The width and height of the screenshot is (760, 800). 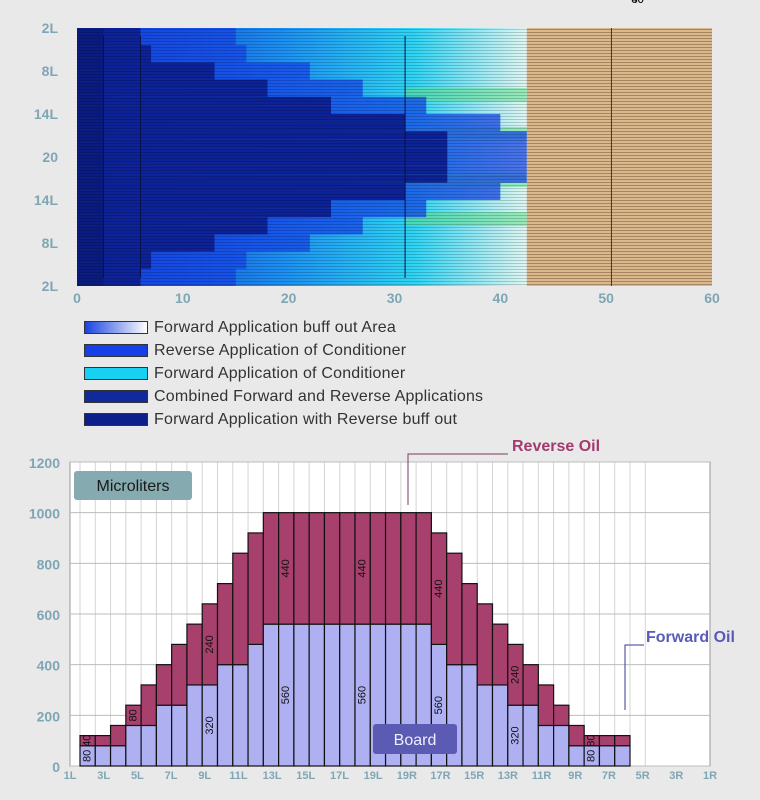 I want to click on bar-x-tick: 1R, so click(x=710, y=776).